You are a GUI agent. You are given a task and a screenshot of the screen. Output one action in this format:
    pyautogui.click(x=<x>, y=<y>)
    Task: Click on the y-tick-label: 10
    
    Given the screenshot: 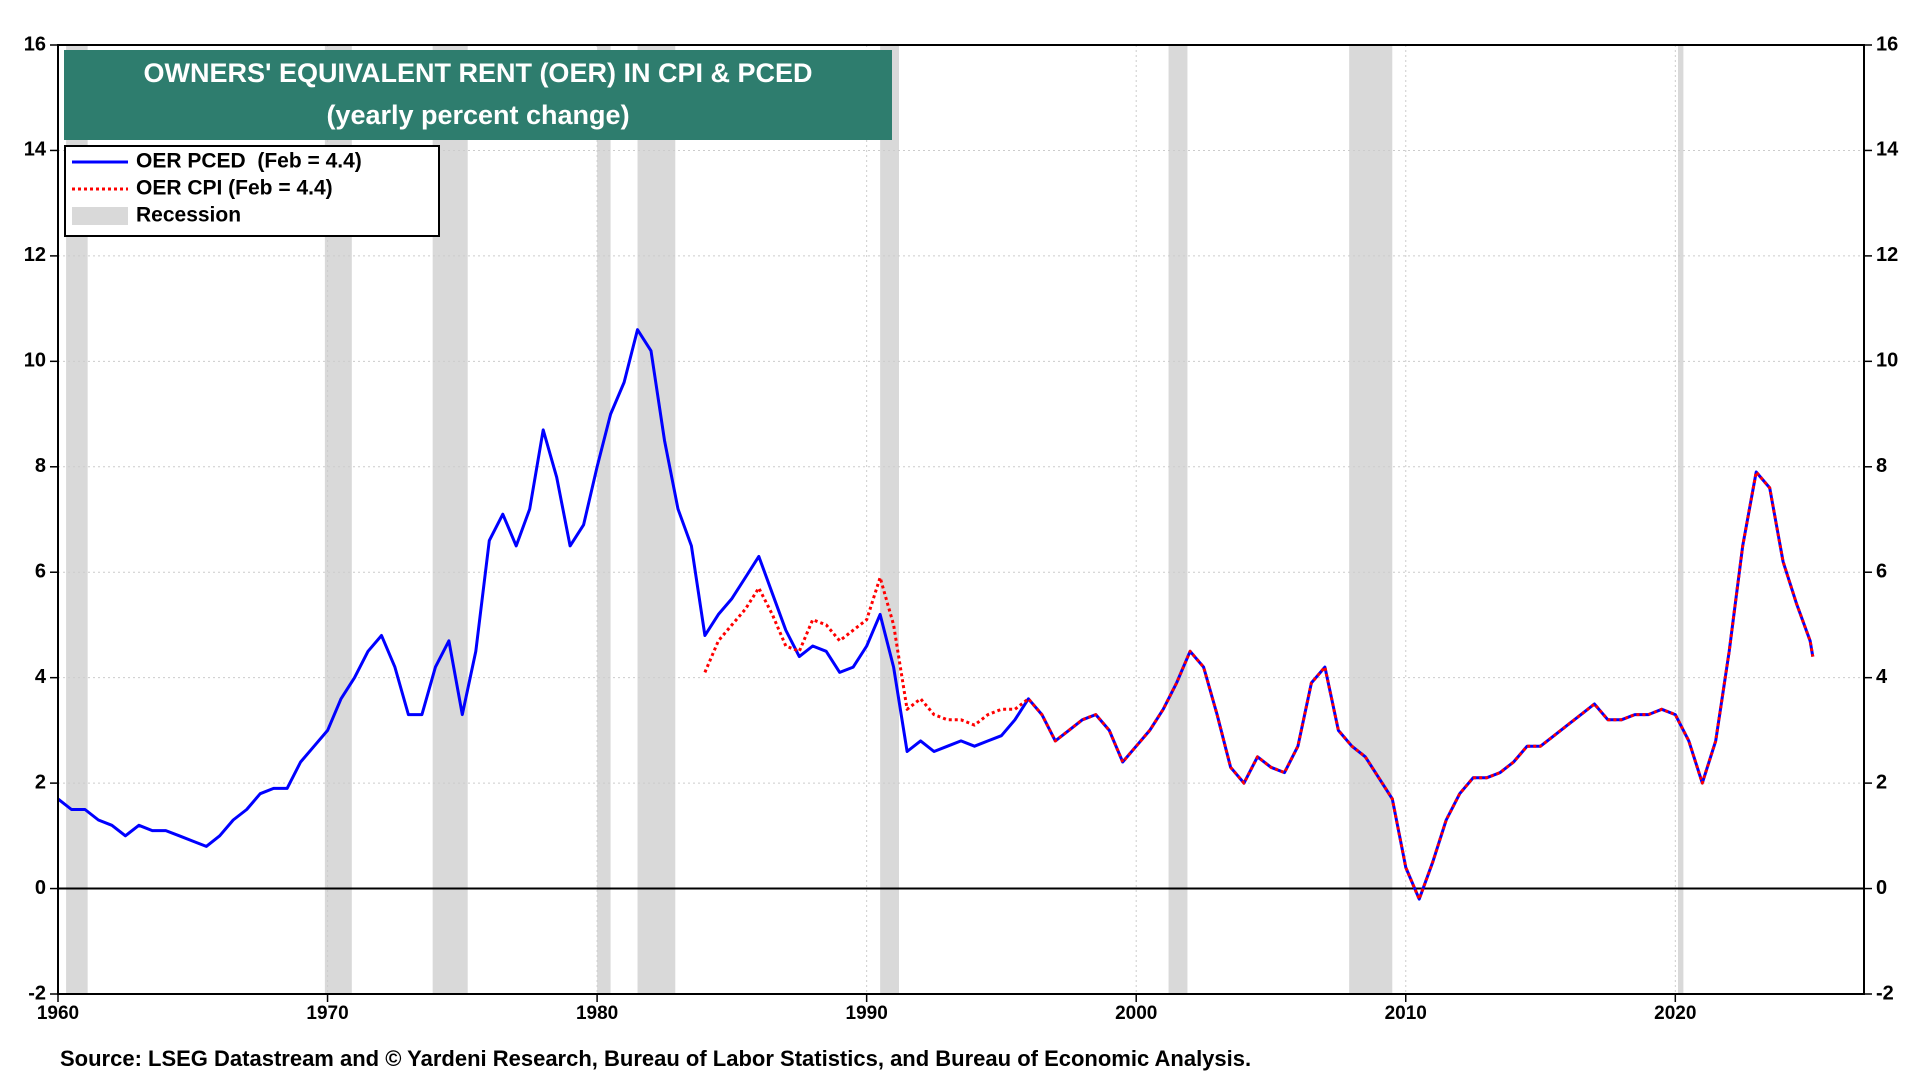 What is the action you would take?
    pyautogui.click(x=35, y=361)
    